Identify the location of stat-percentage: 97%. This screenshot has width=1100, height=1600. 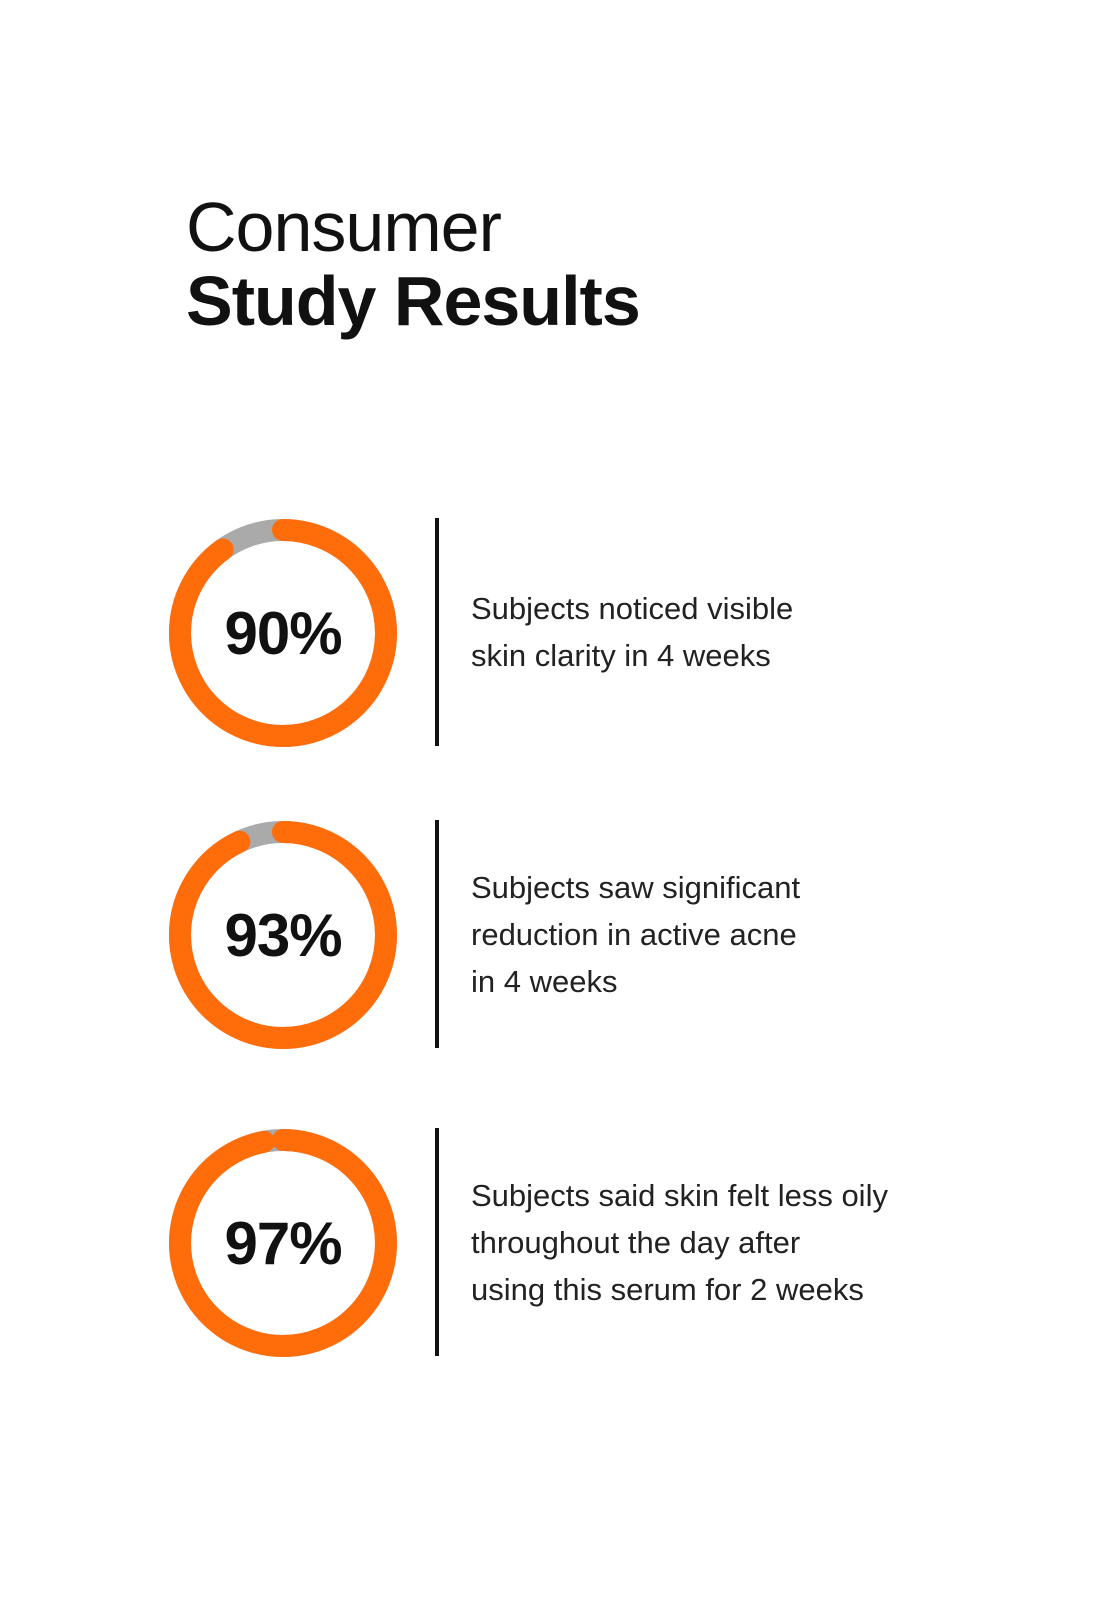
(283, 1243).